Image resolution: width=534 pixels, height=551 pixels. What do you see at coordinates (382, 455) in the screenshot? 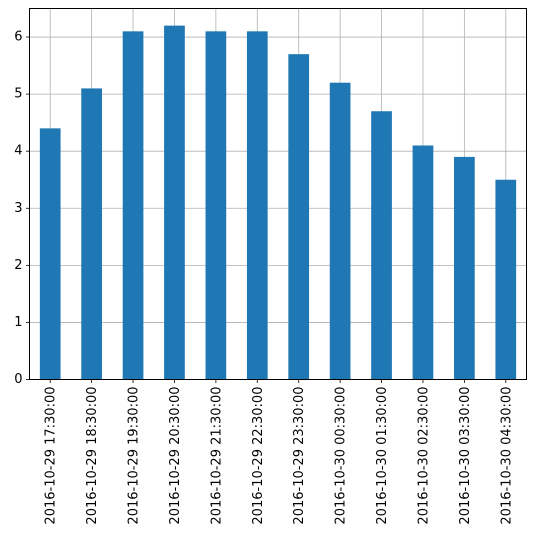
I see `x-tick-label: 2016-10-30 01:30:00` at bounding box center [382, 455].